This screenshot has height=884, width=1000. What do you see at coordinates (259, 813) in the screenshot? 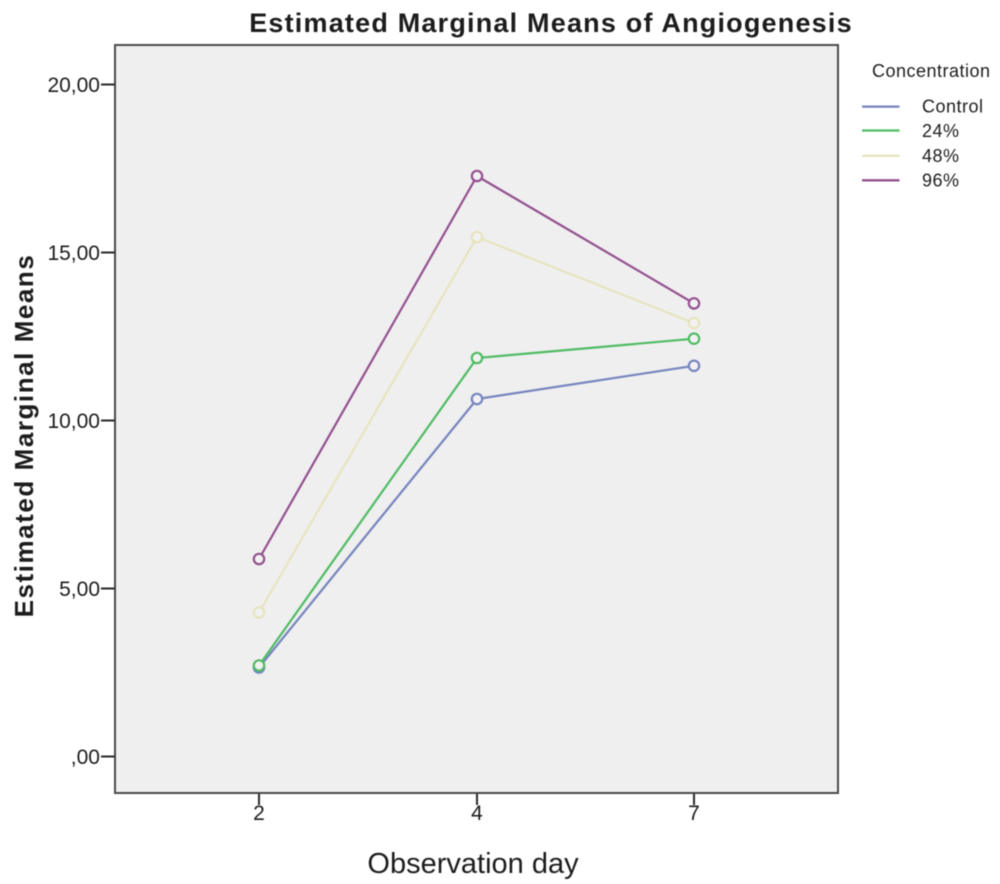
I see `svg-text: 2` at bounding box center [259, 813].